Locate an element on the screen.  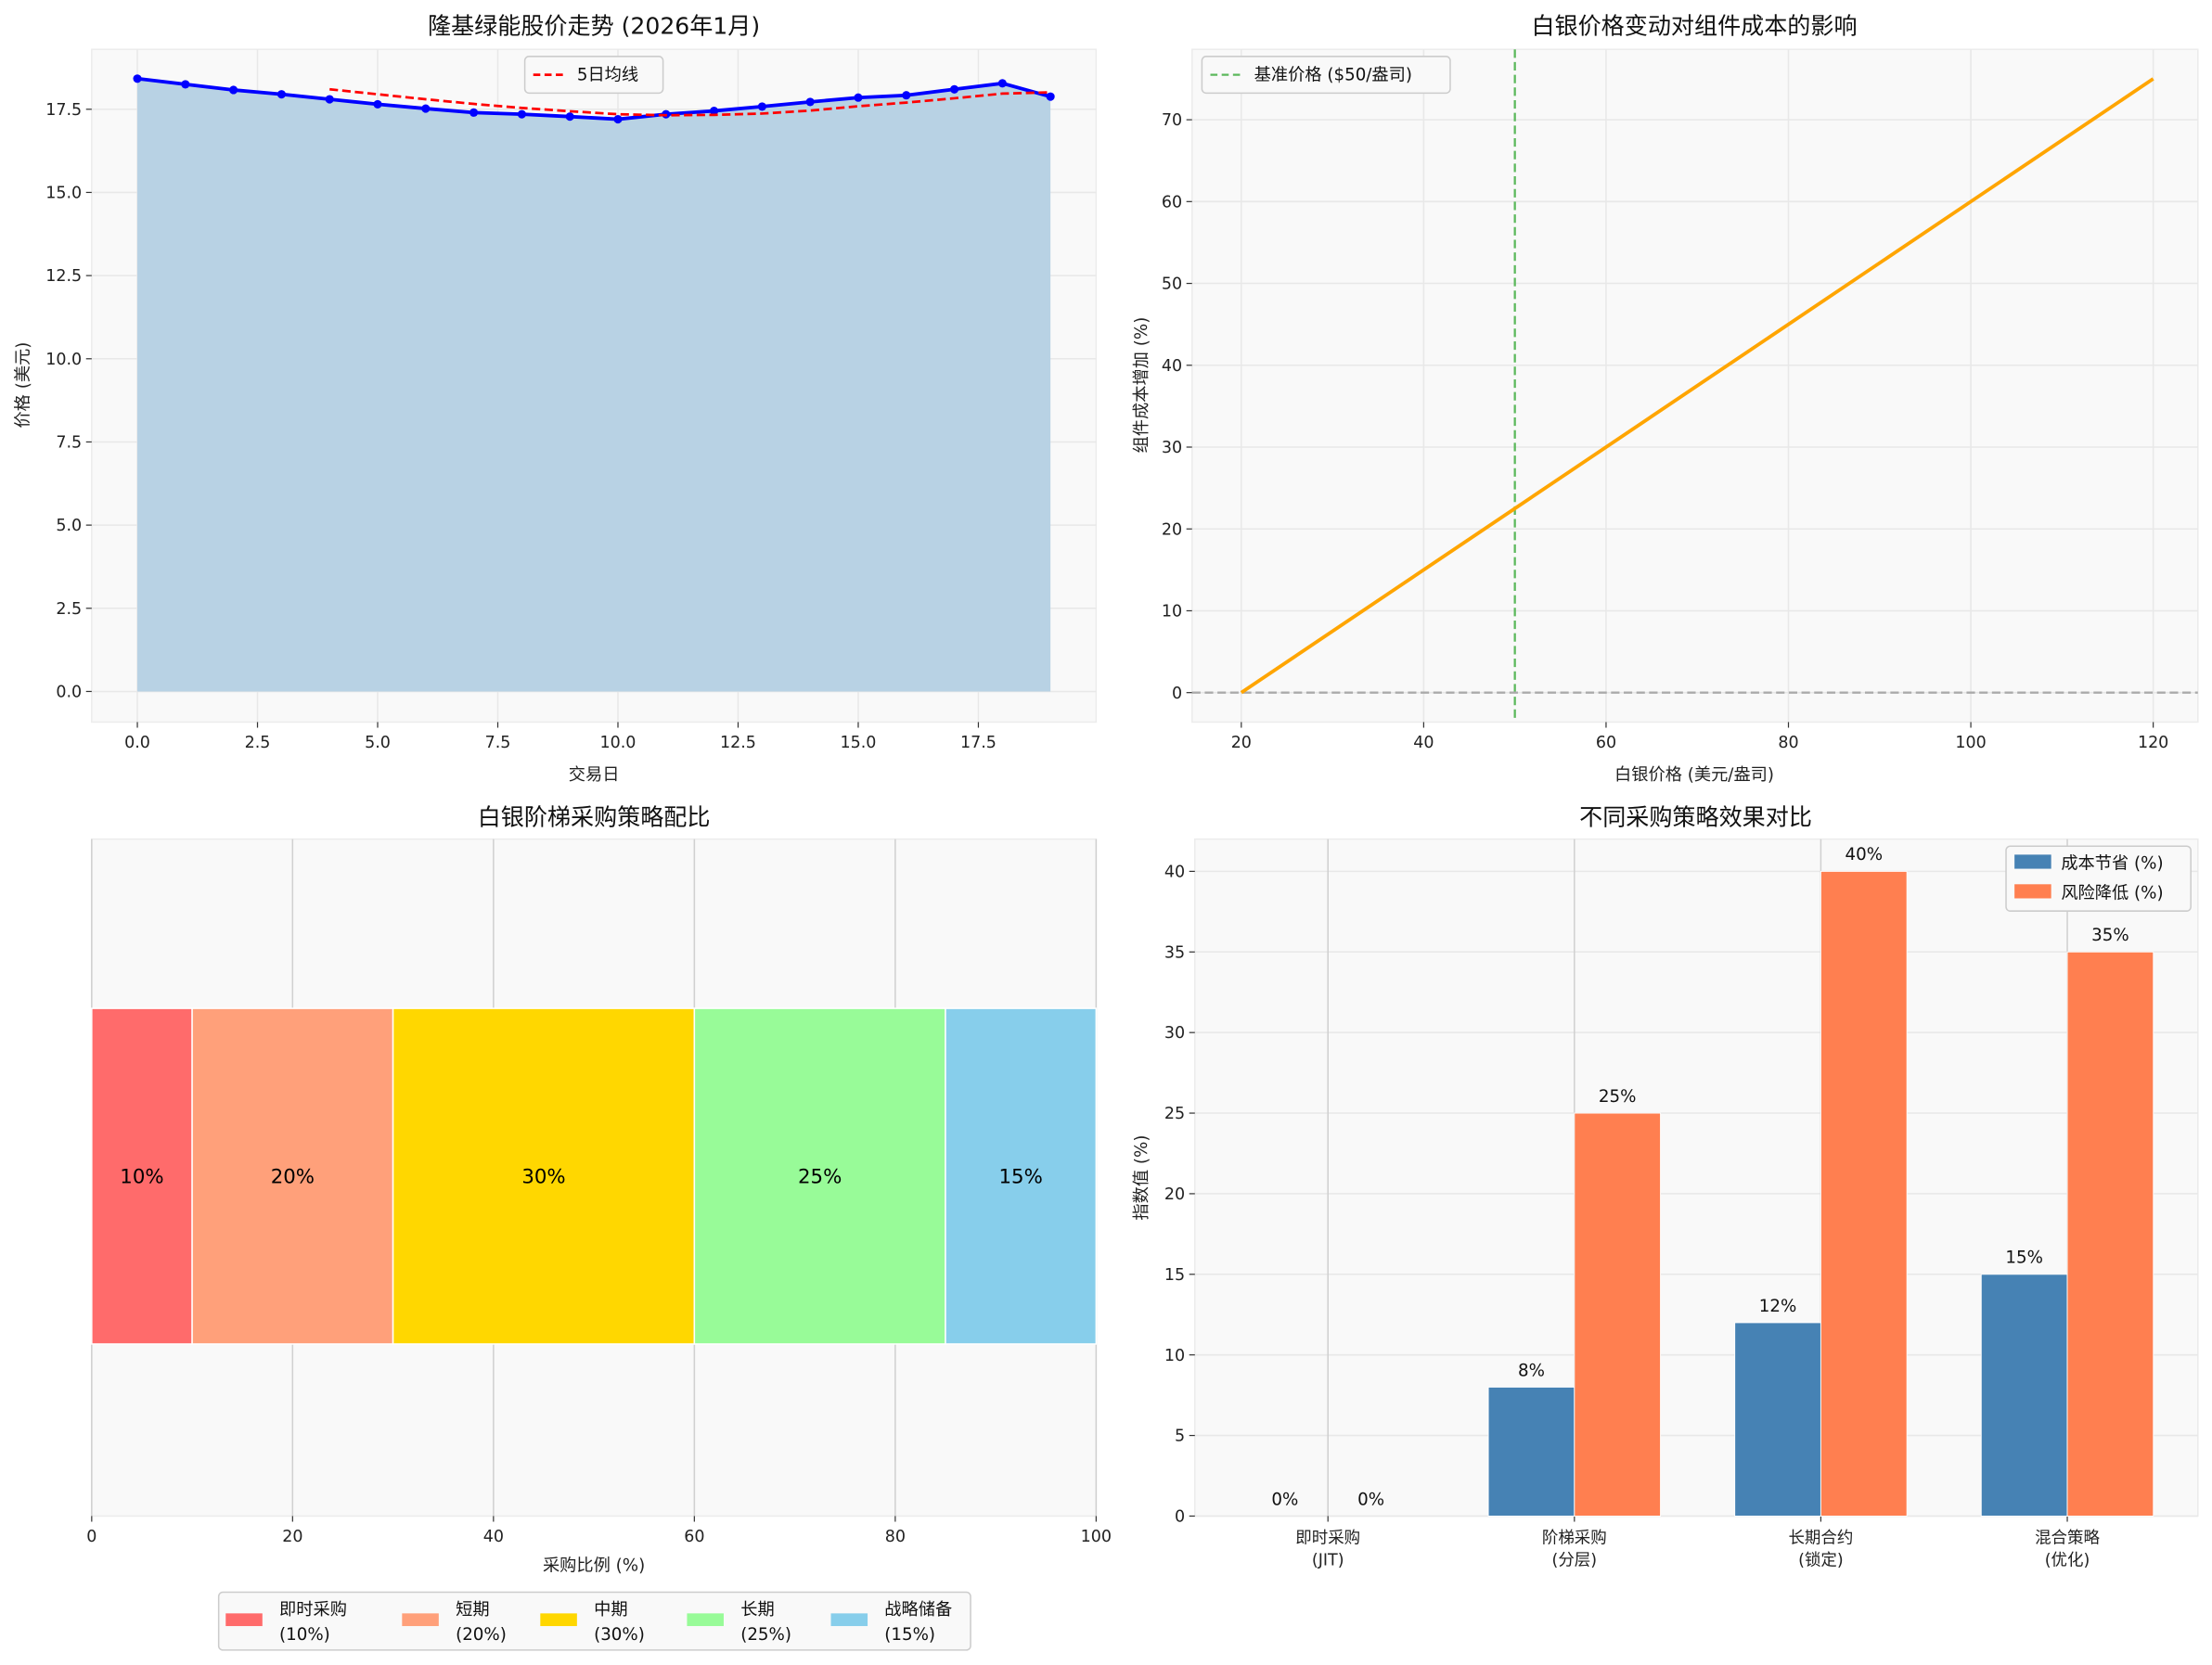
x-tick-label: 2.5 is located at coordinates (258, 743).